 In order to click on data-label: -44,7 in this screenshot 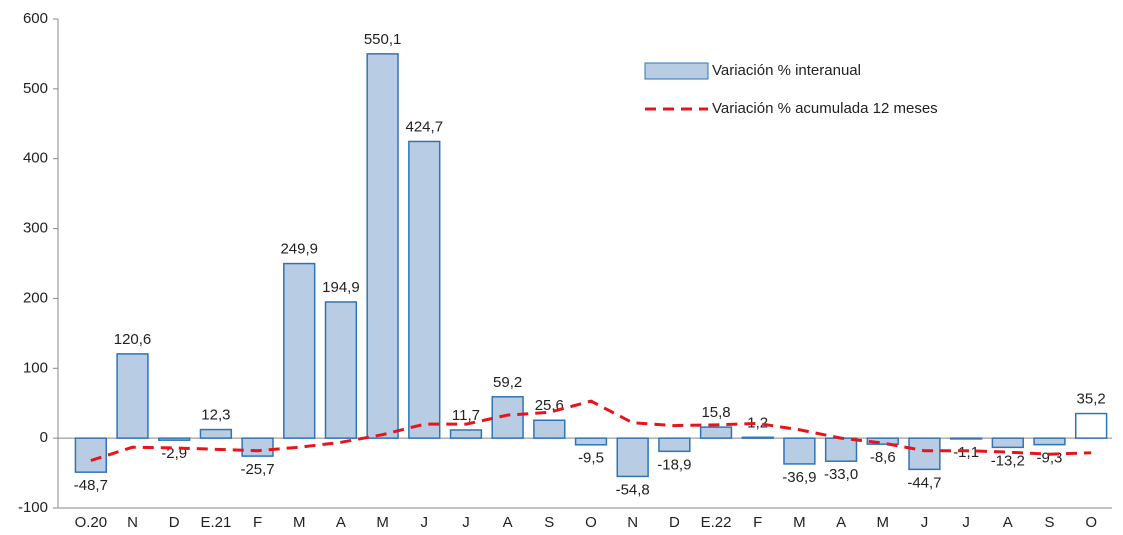, I will do `click(924, 482)`.